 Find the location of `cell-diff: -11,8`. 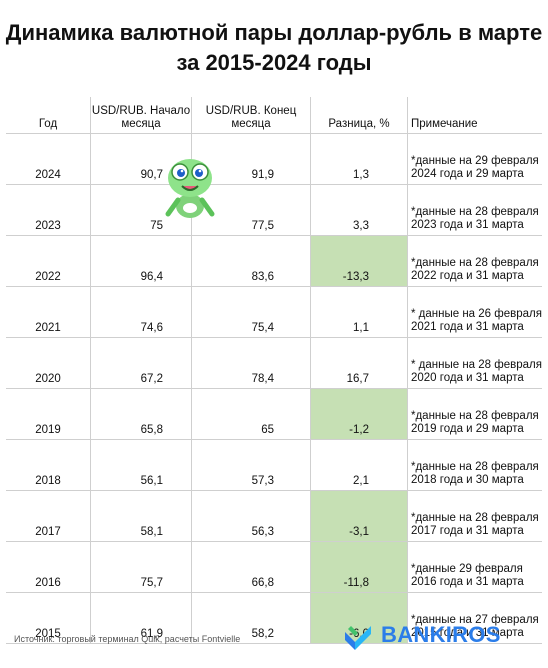

cell-diff: -11,8 is located at coordinates (359, 567).